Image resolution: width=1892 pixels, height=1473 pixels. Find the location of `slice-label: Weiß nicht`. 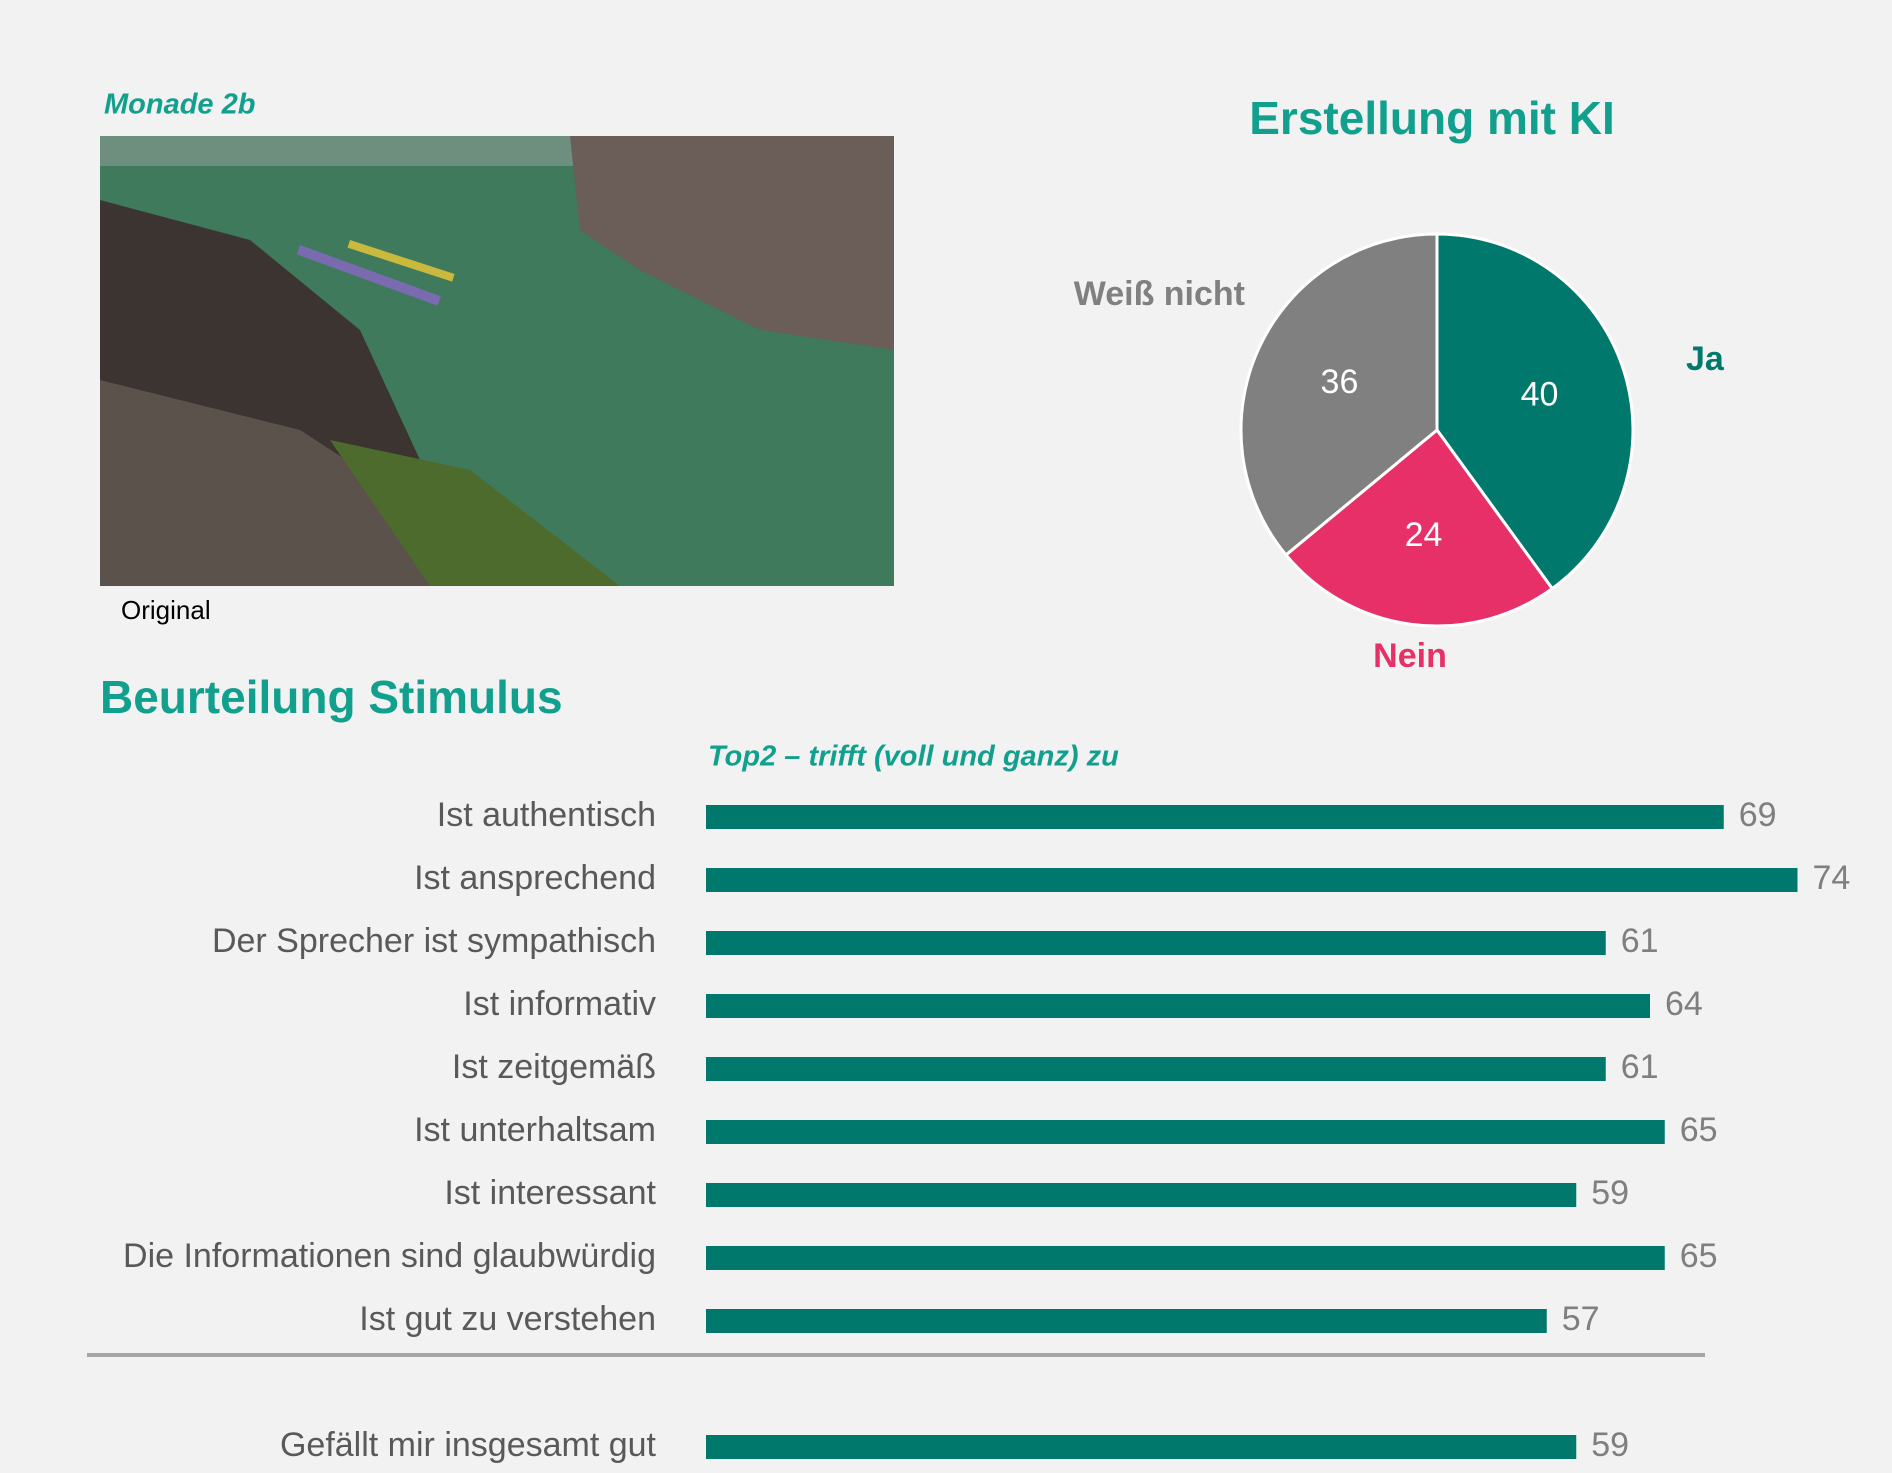

slice-label: Weiß nicht is located at coordinates (1159, 294).